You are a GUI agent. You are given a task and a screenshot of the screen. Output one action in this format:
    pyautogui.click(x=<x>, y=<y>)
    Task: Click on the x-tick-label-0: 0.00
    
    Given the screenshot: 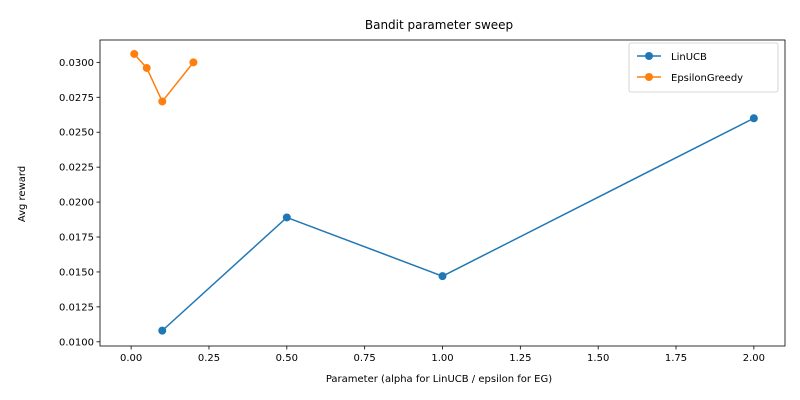 What is the action you would take?
    pyautogui.click(x=131, y=358)
    